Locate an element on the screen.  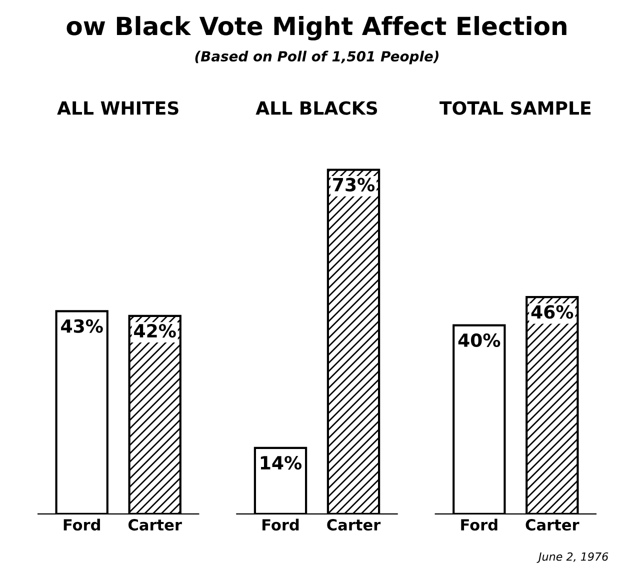
text: ow Black Vote Might Affect Election is located at coordinates (316, 28).